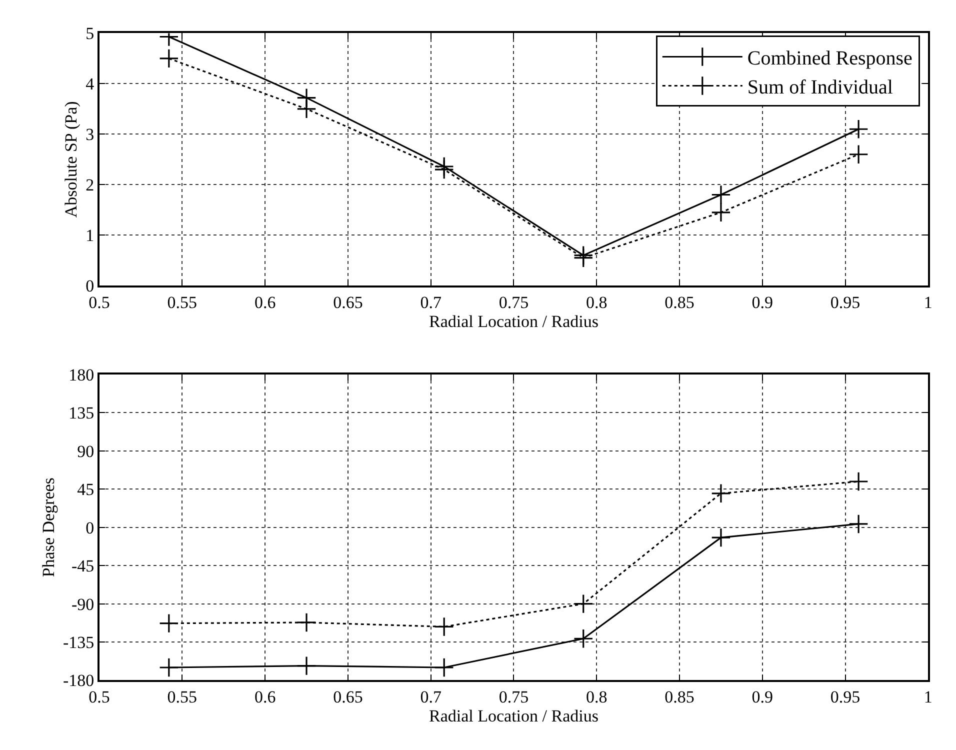  I want to click on y-tick-label: 5, so click(90, 34).